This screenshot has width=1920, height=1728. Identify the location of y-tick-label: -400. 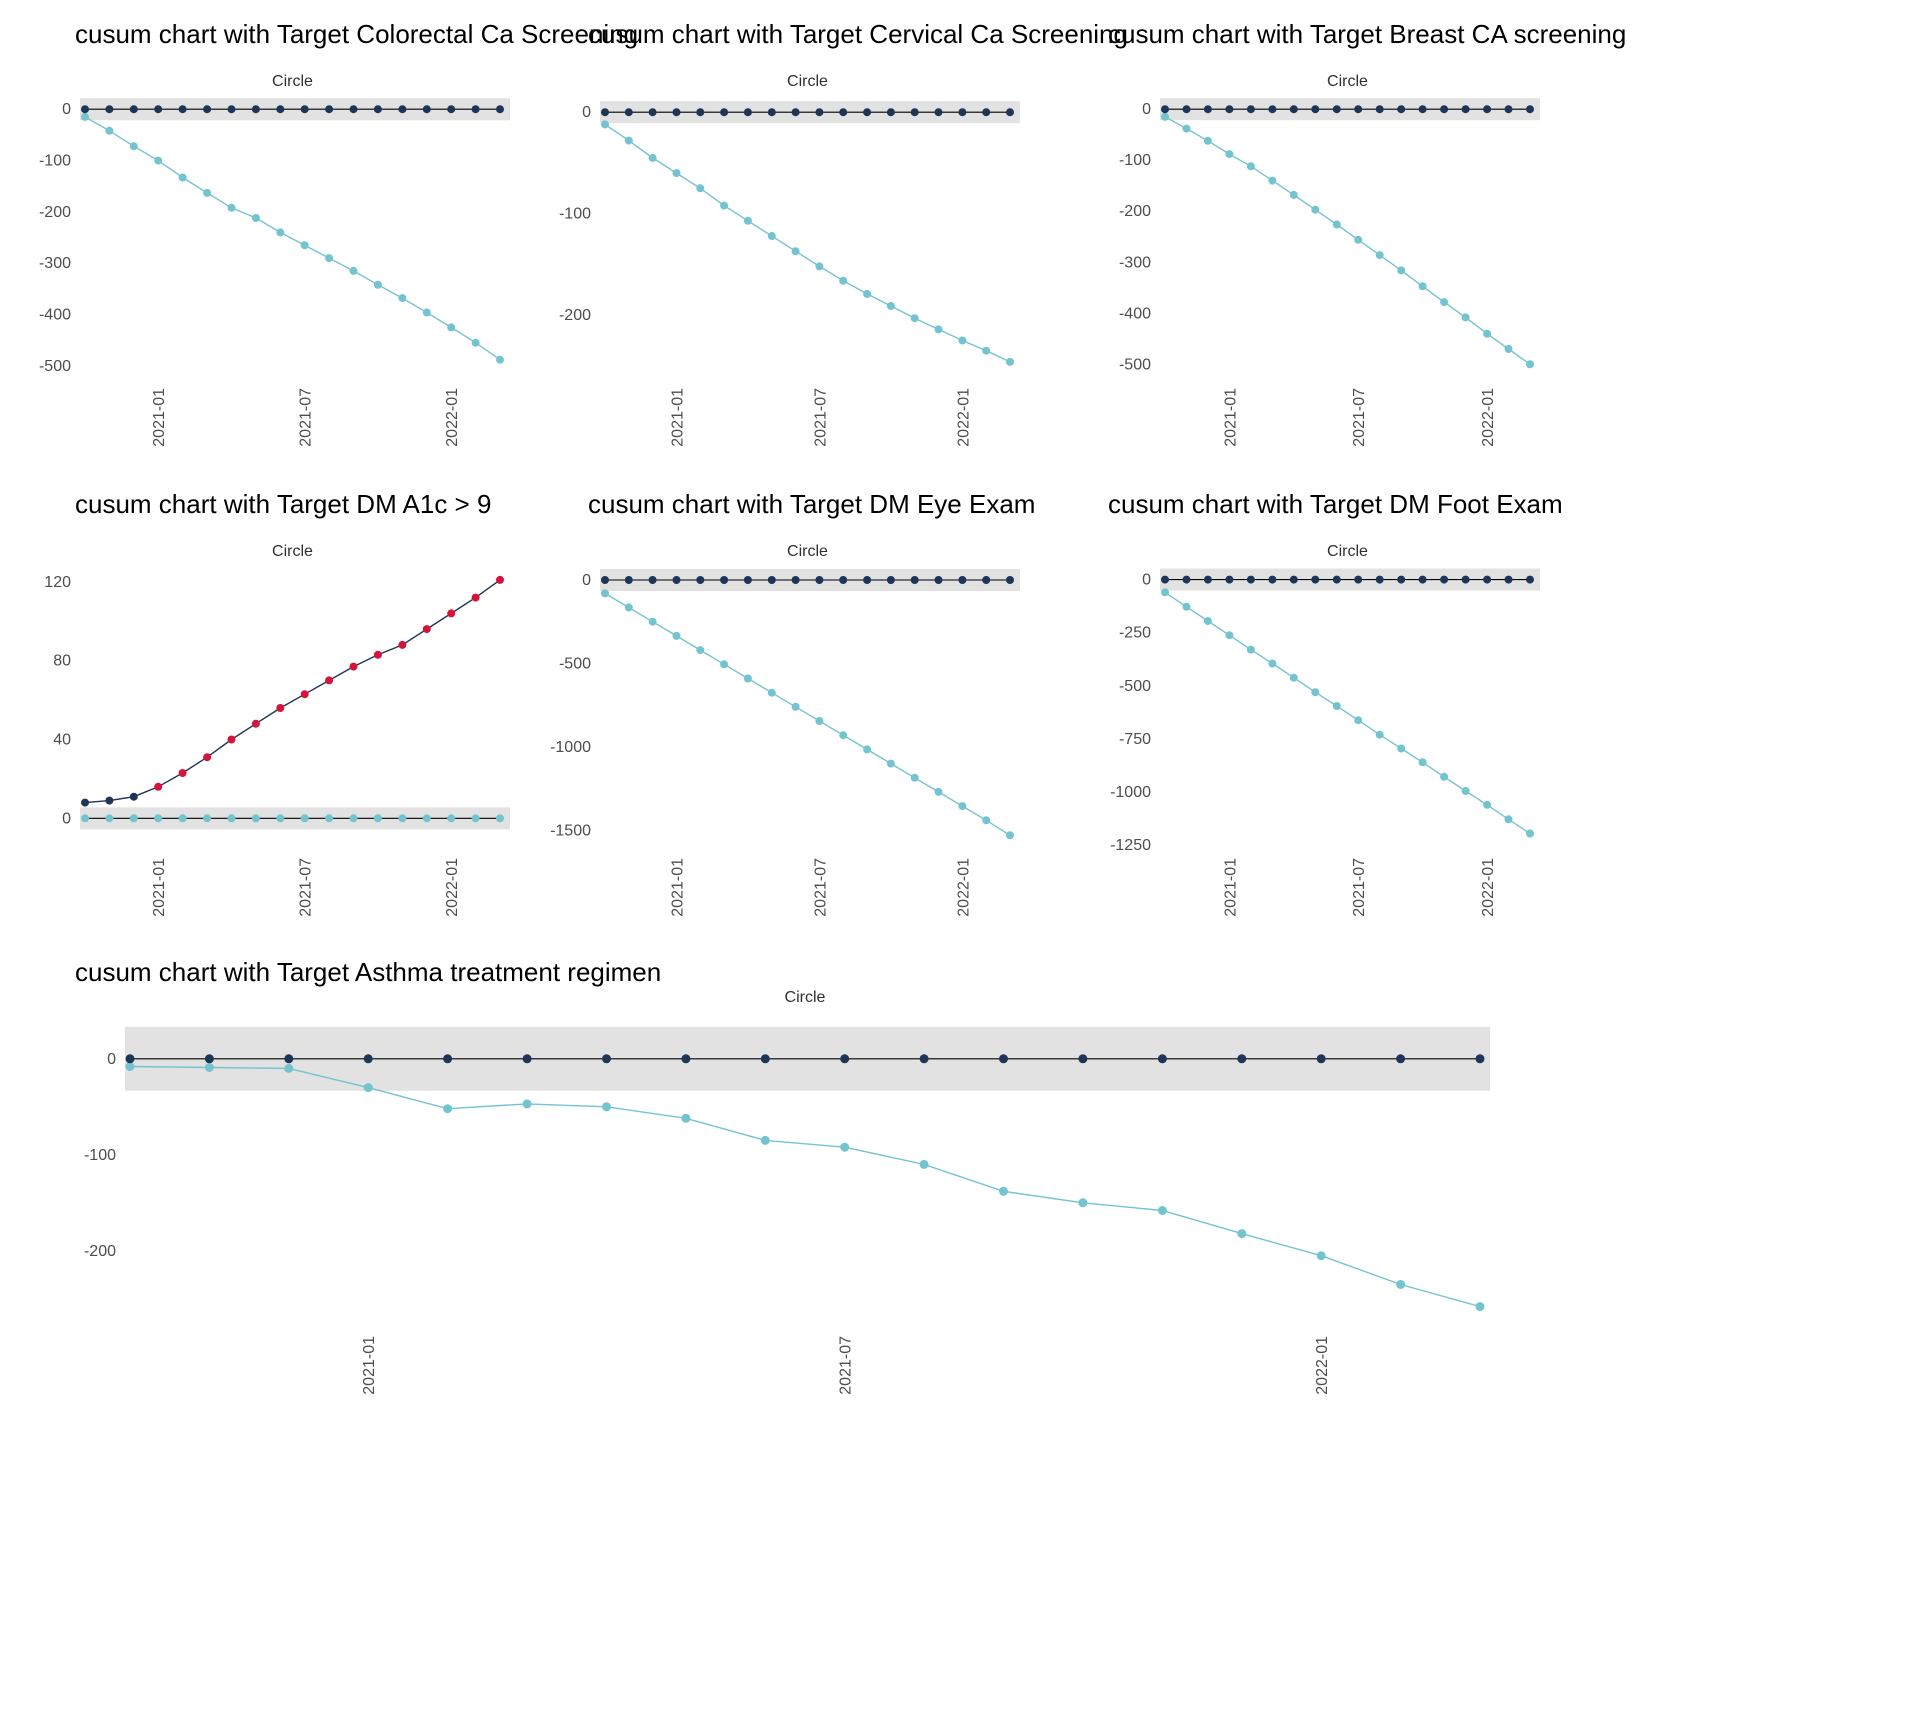
(1135, 313).